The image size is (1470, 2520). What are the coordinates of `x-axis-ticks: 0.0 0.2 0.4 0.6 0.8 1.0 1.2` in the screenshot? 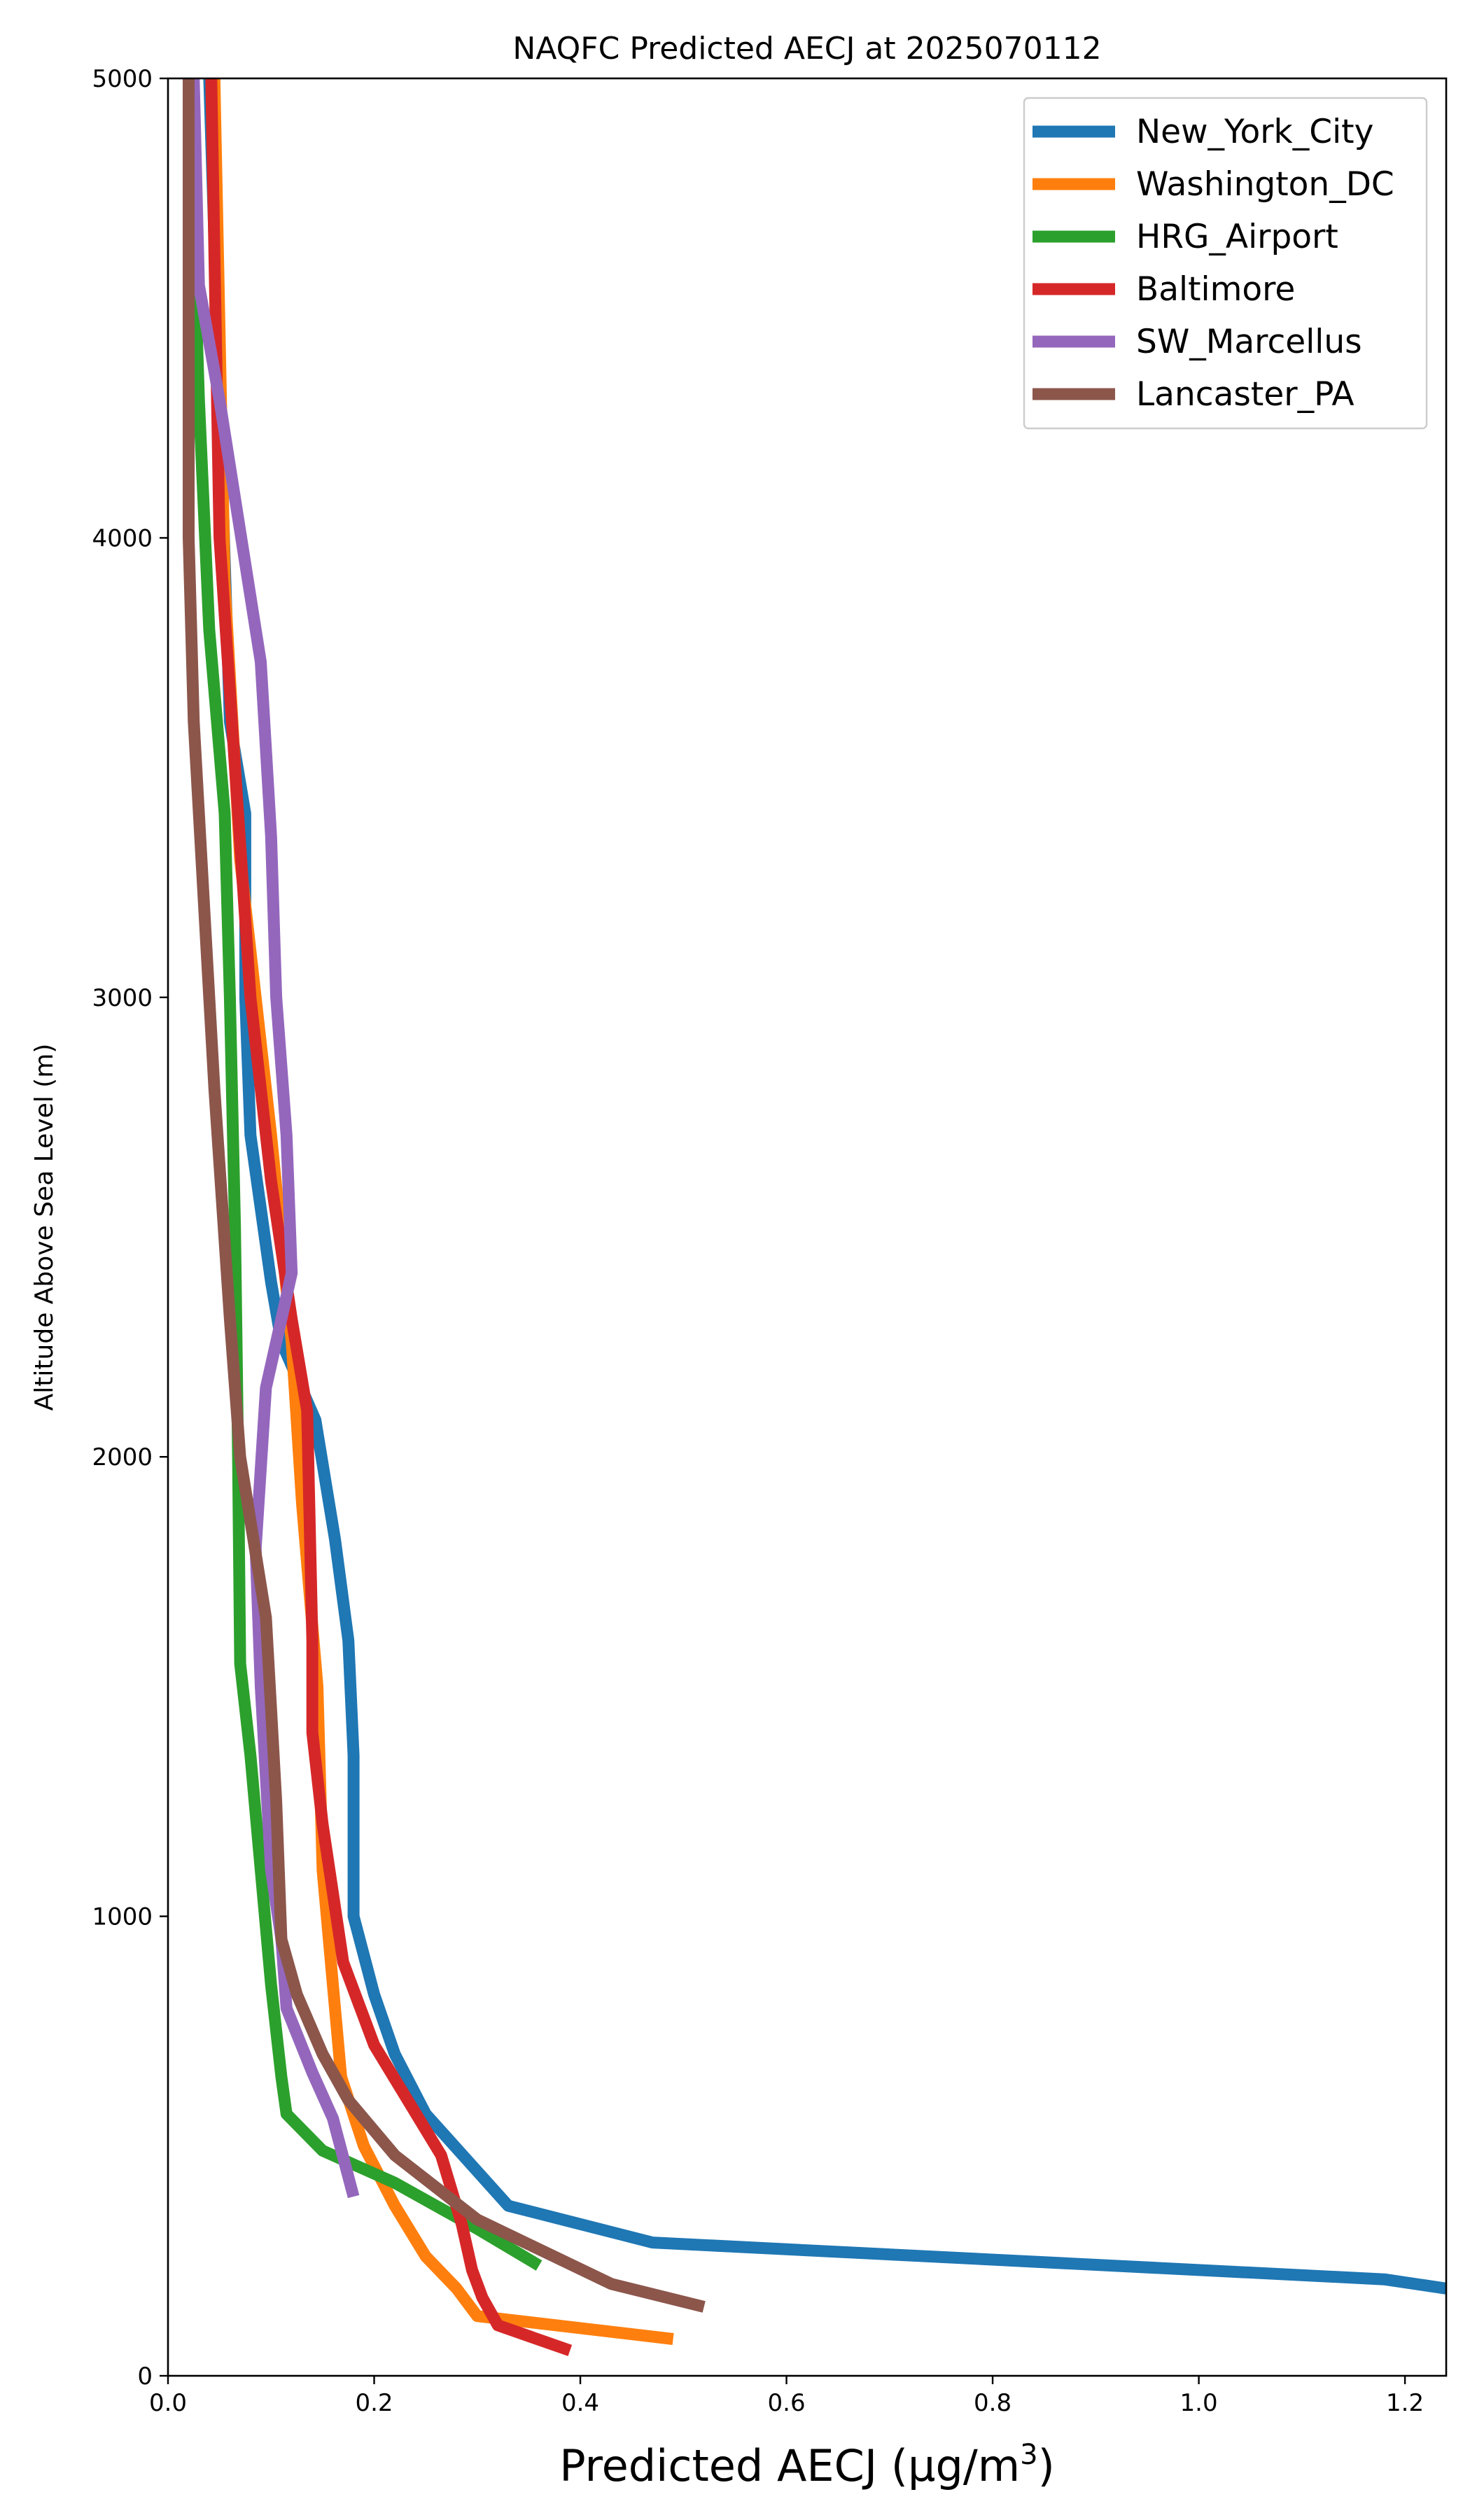 It's located at (786, 2396).